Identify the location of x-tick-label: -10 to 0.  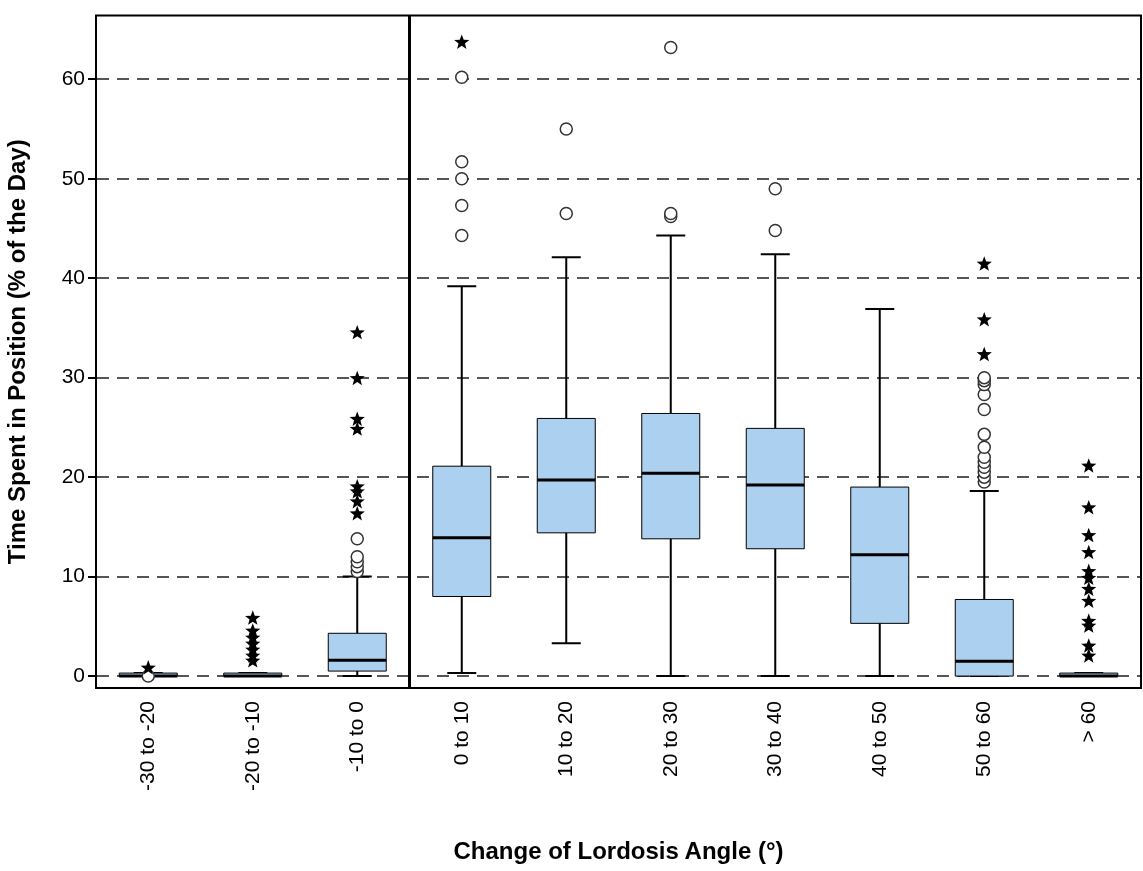
(356, 737).